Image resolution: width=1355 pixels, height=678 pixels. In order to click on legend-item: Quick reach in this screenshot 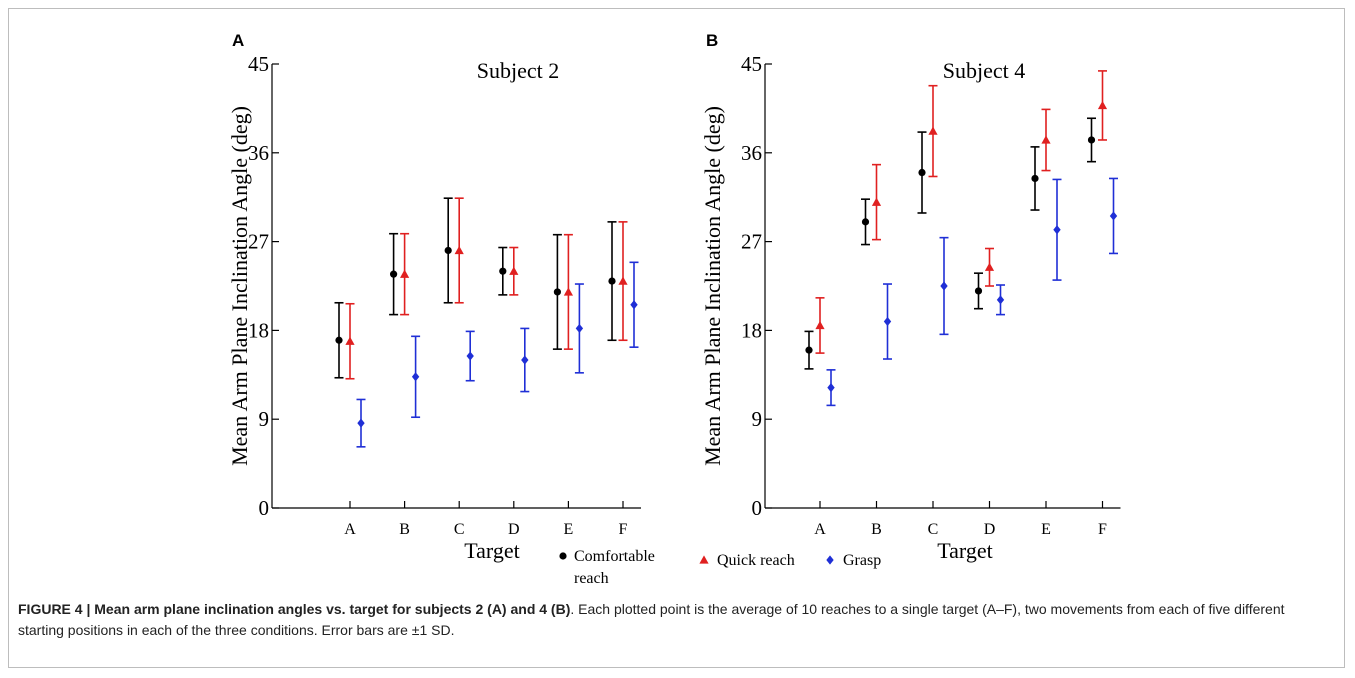, I will do `click(747, 560)`.